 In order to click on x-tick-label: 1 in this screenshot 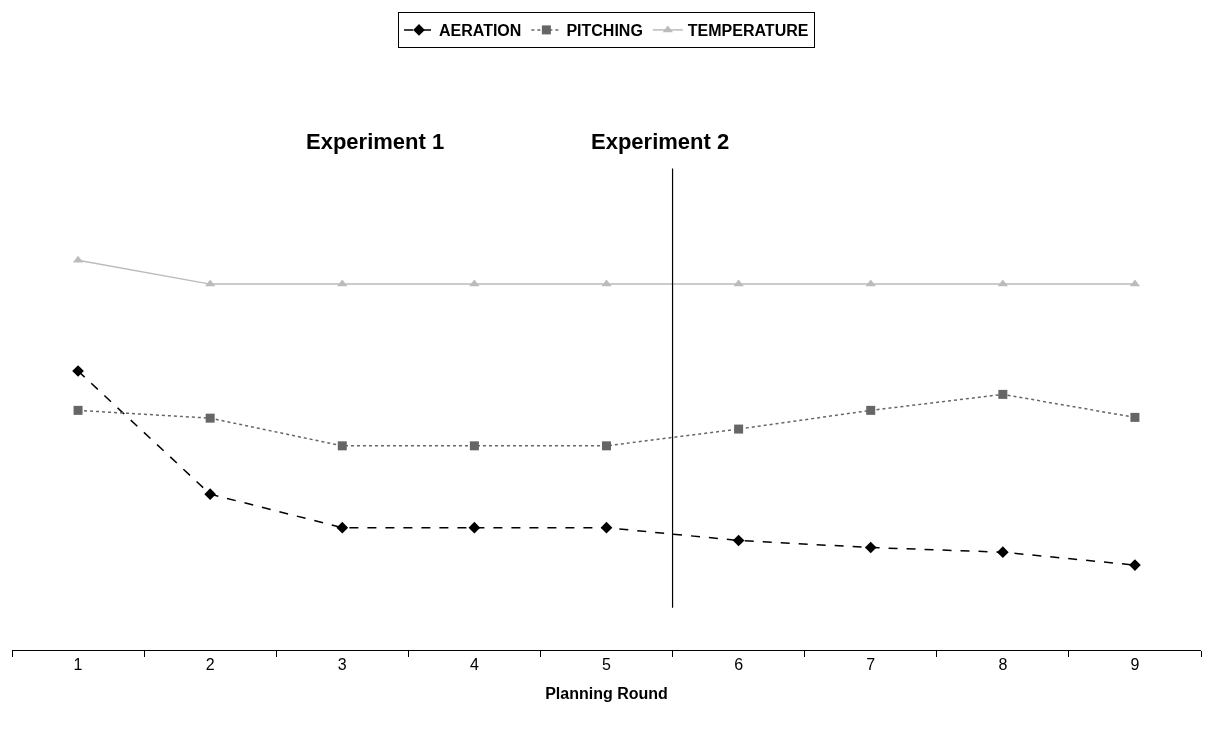, I will do `click(78, 665)`.